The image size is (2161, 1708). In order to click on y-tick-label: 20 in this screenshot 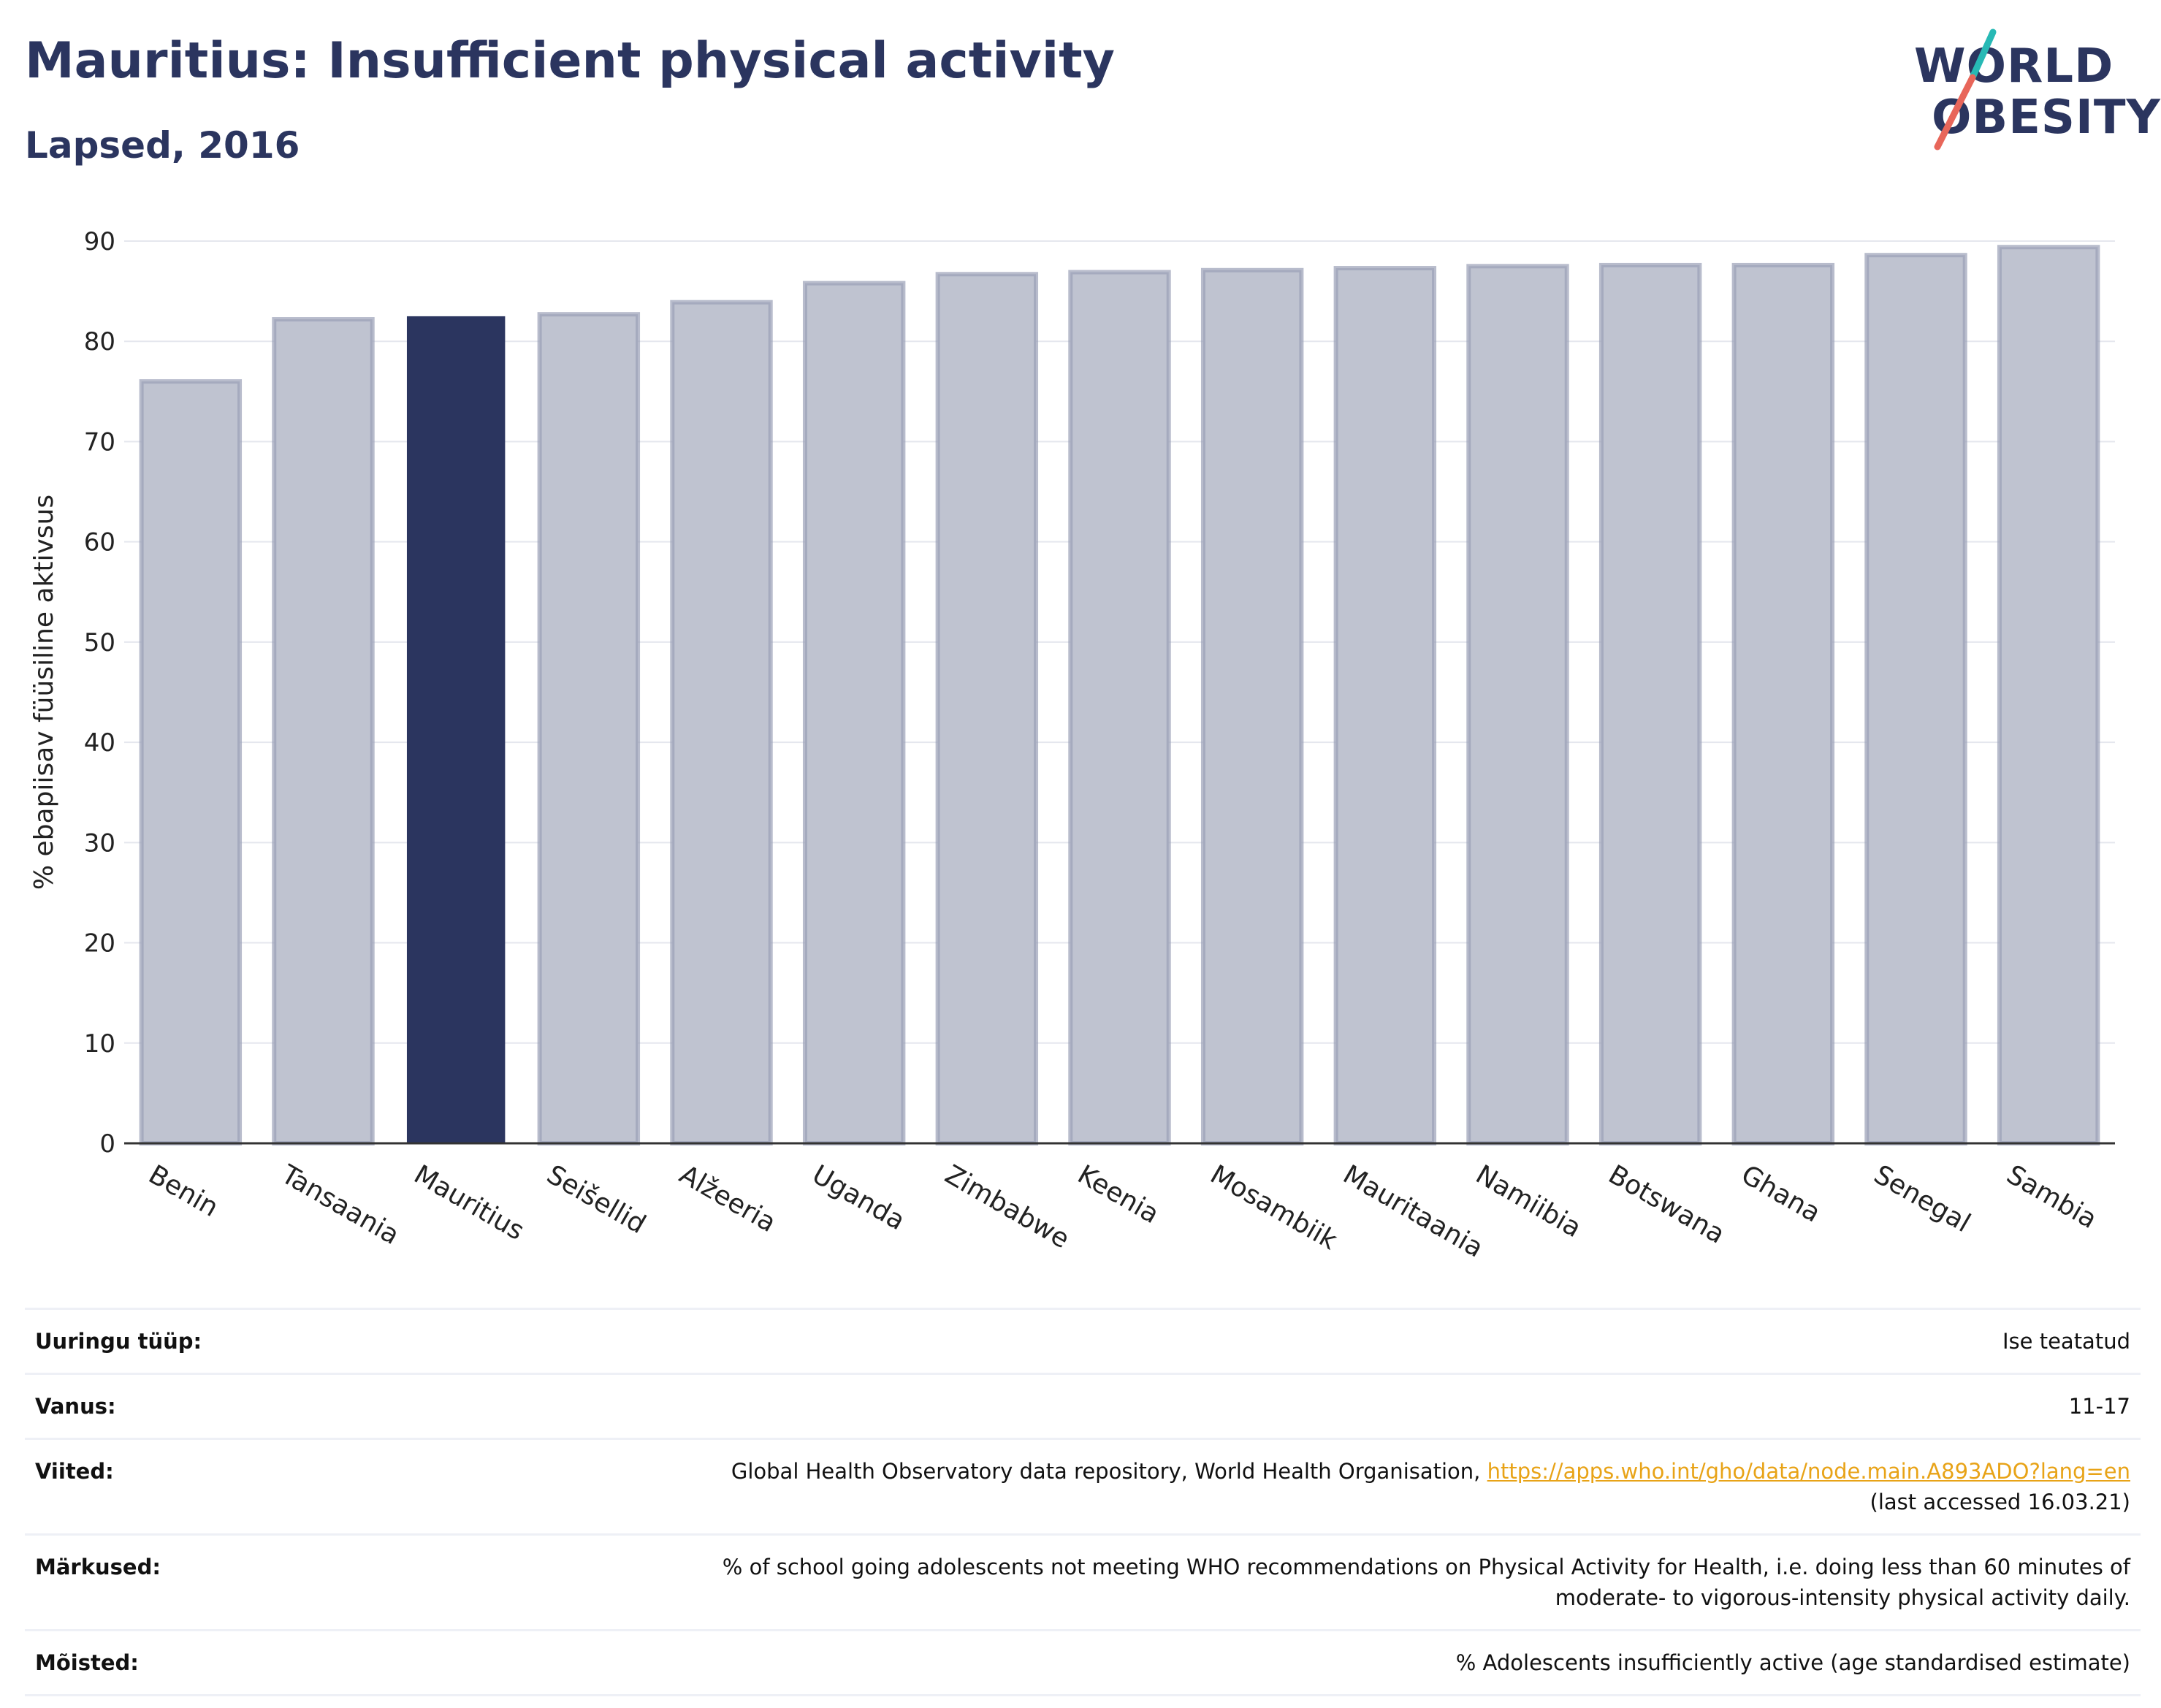, I will do `click(99, 943)`.